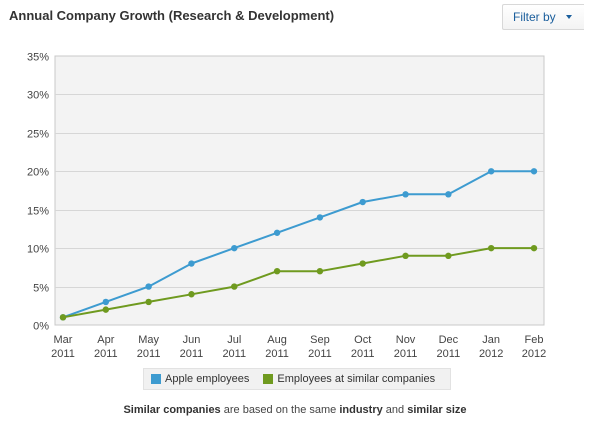  What do you see at coordinates (534, 340) in the screenshot?
I see `x-tick-label-month: Feb` at bounding box center [534, 340].